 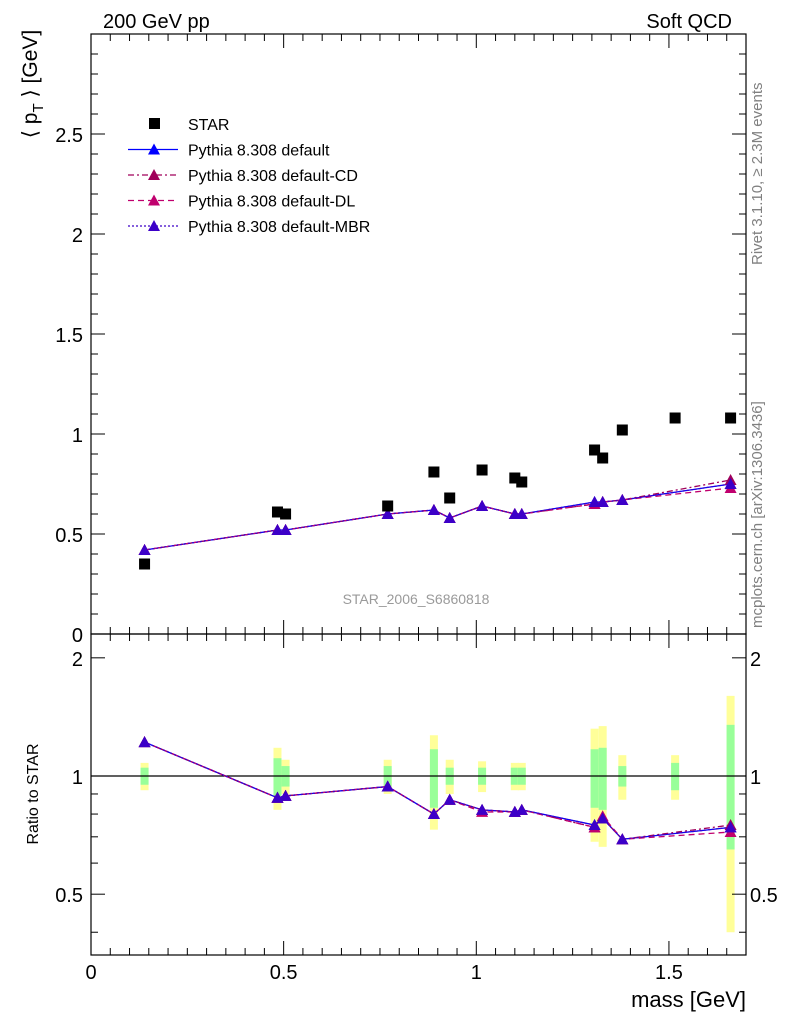 I want to click on x-tick-label: 1, so click(x=476, y=973).